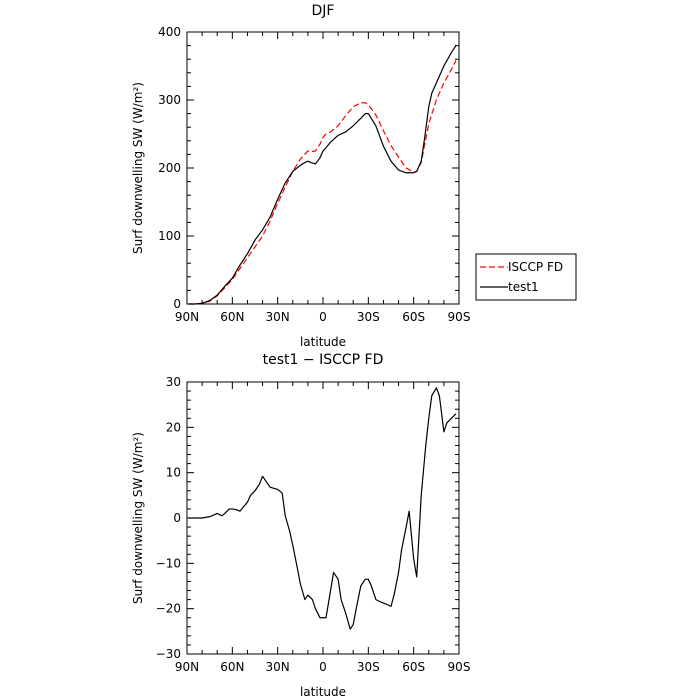 This screenshot has height=700, width=700. Describe the element at coordinates (169, 168) in the screenshot. I see `top-ytick-label-200: 200` at that location.